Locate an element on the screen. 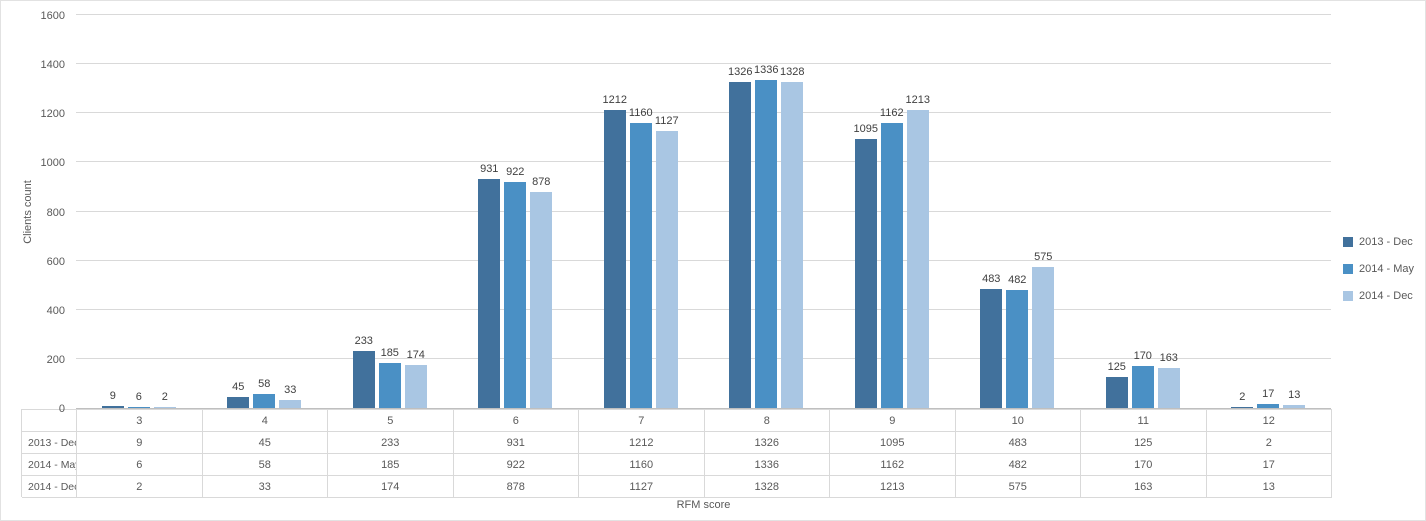 The width and height of the screenshot is (1426, 521). table-cell: 1160 is located at coordinates (642, 465).